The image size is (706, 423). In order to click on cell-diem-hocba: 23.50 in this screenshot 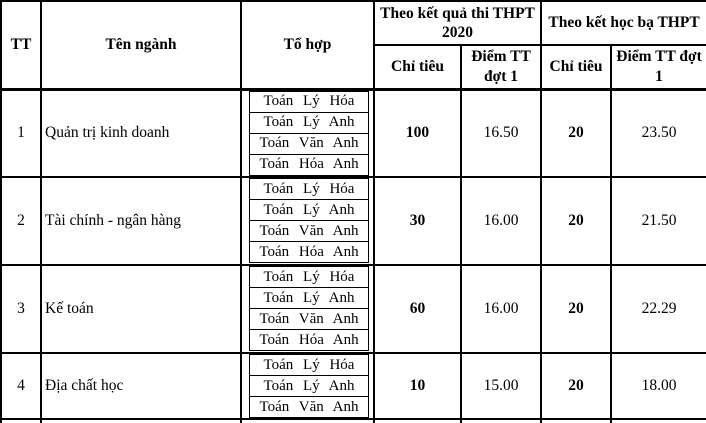, I will do `click(658, 133)`.